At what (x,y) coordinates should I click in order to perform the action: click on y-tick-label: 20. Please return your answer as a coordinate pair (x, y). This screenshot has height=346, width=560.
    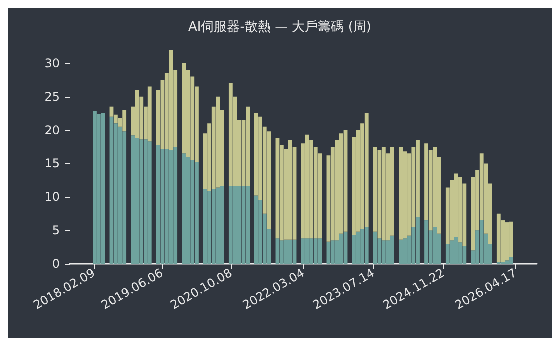
    Looking at the image, I should click on (52, 130).